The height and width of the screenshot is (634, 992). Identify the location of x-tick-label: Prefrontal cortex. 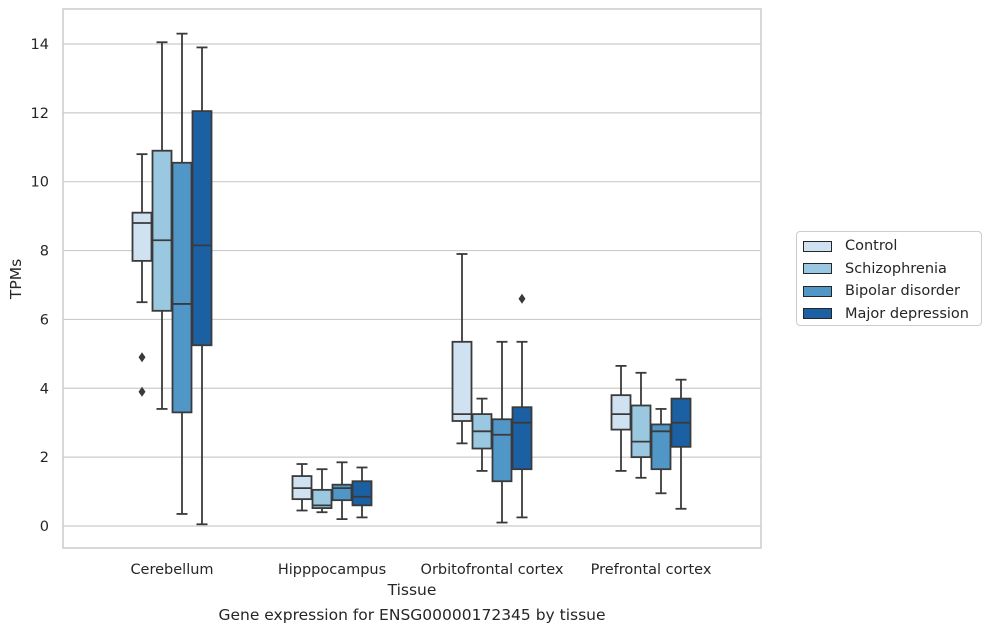
(651, 570).